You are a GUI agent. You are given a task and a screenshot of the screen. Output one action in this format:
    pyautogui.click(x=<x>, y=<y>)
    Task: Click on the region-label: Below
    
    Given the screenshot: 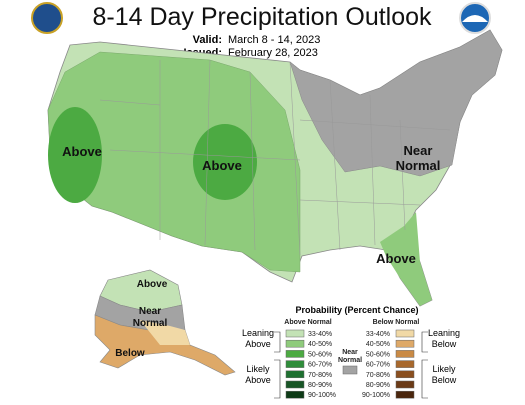 What is the action you would take?
    pyautogui.click(x=130, y=353)
    